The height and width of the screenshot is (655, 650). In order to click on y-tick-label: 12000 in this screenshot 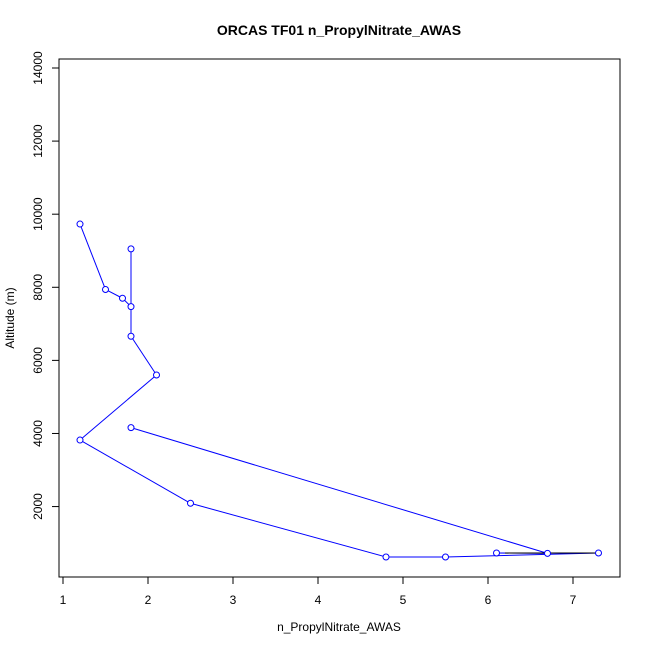, I will do `click(38, 141)`.